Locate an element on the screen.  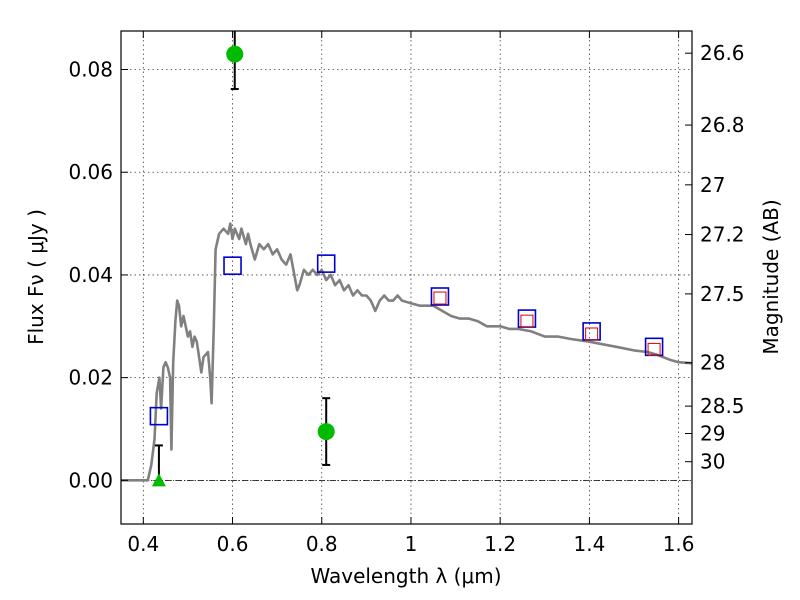
y-axis-label: Flux Fν ( μJy ) is located at coordinates (36, 277).